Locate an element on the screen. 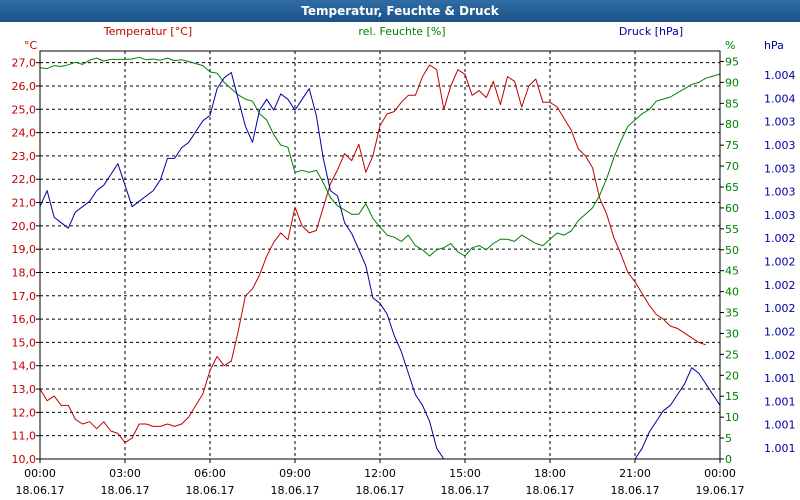  humidity-tick-label: 85 is located at coordinates (732, 103).